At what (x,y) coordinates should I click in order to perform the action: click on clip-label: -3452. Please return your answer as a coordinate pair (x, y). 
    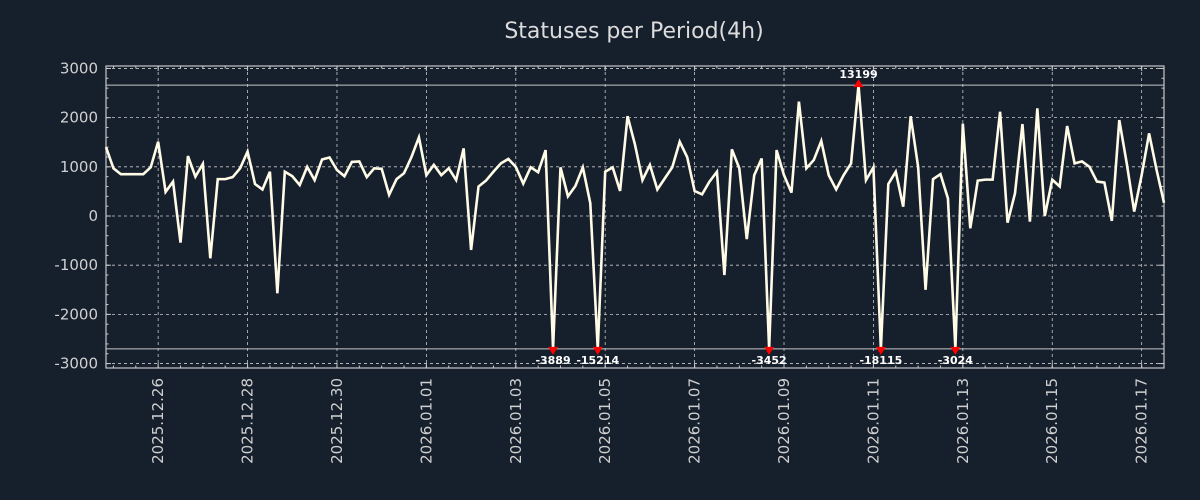
    Looking at the image, I should click on (769, 360).